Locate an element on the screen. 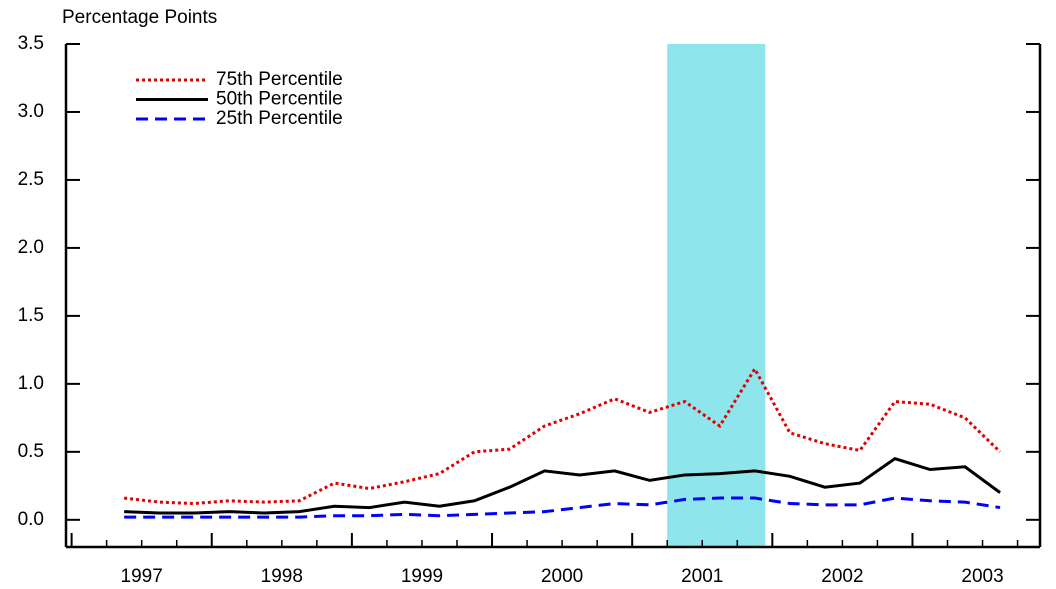 The width and height of the screenshot is (1056, 589). y-tick-label: 2.0 is located at coordinates (31, 247).